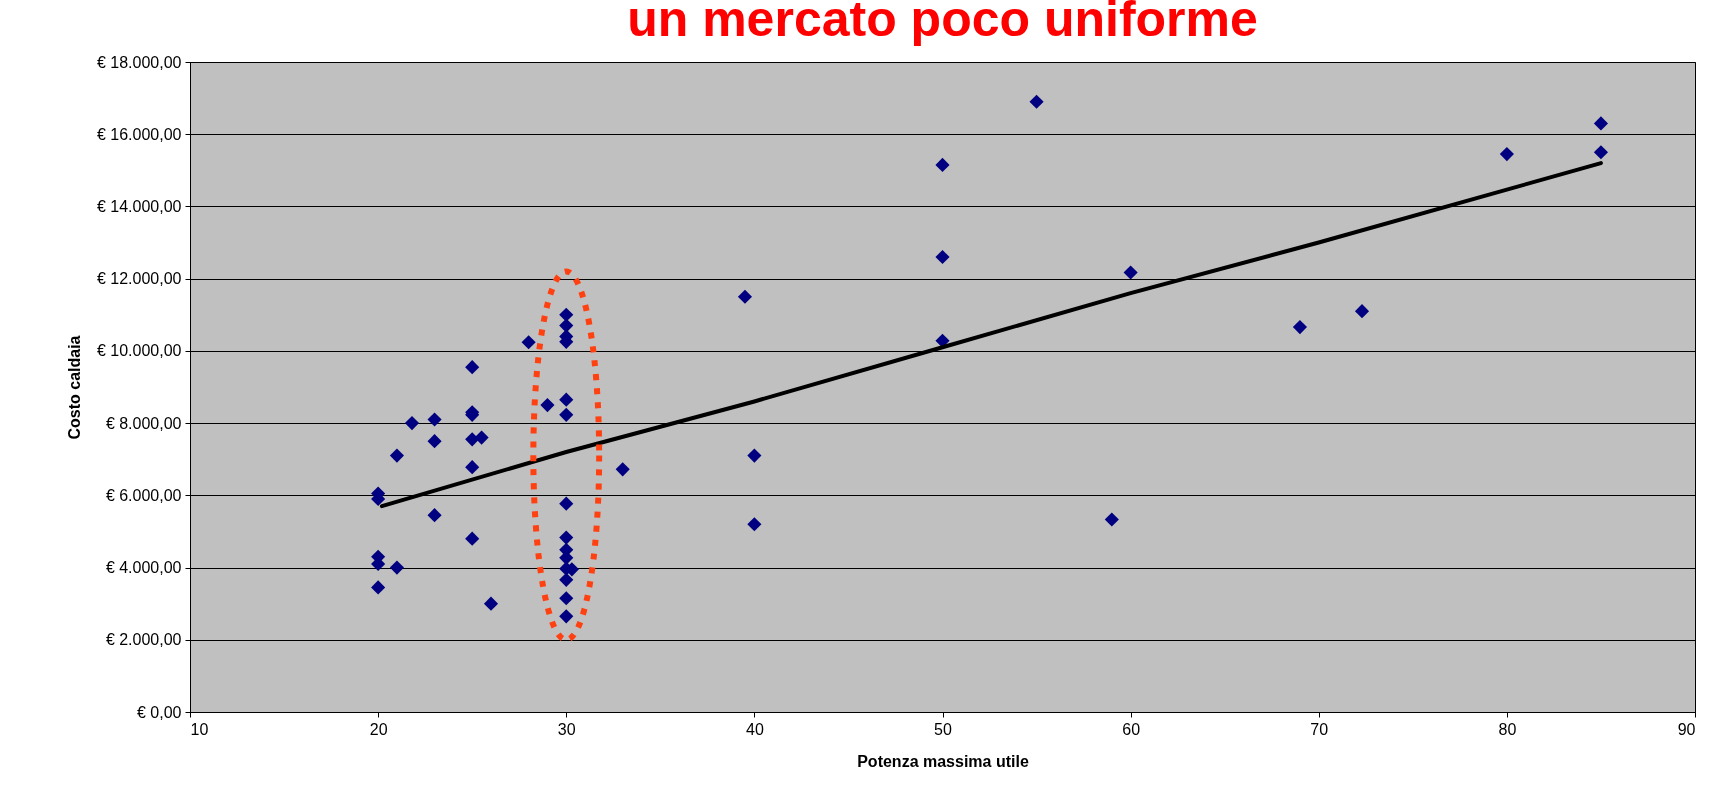 The height and width of the screenshot is (797, 1713). I want to click on y-axis-title: Costo caldaia, so click(74, 387).